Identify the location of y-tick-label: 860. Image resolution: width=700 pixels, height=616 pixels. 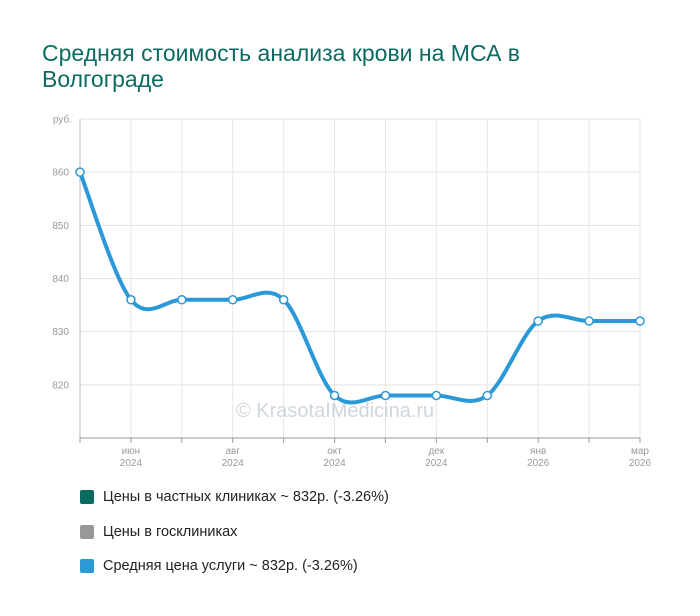
(60, 173).